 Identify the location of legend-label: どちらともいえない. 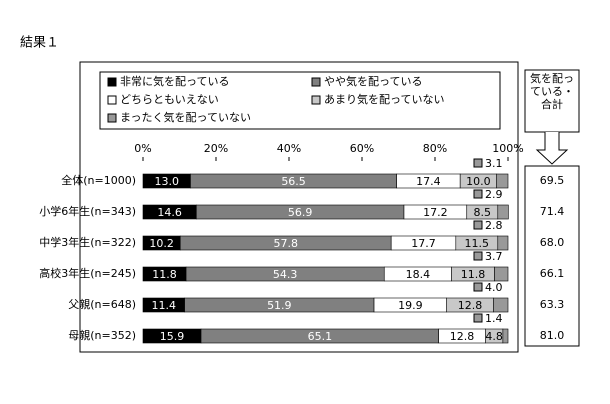
(169, 99).